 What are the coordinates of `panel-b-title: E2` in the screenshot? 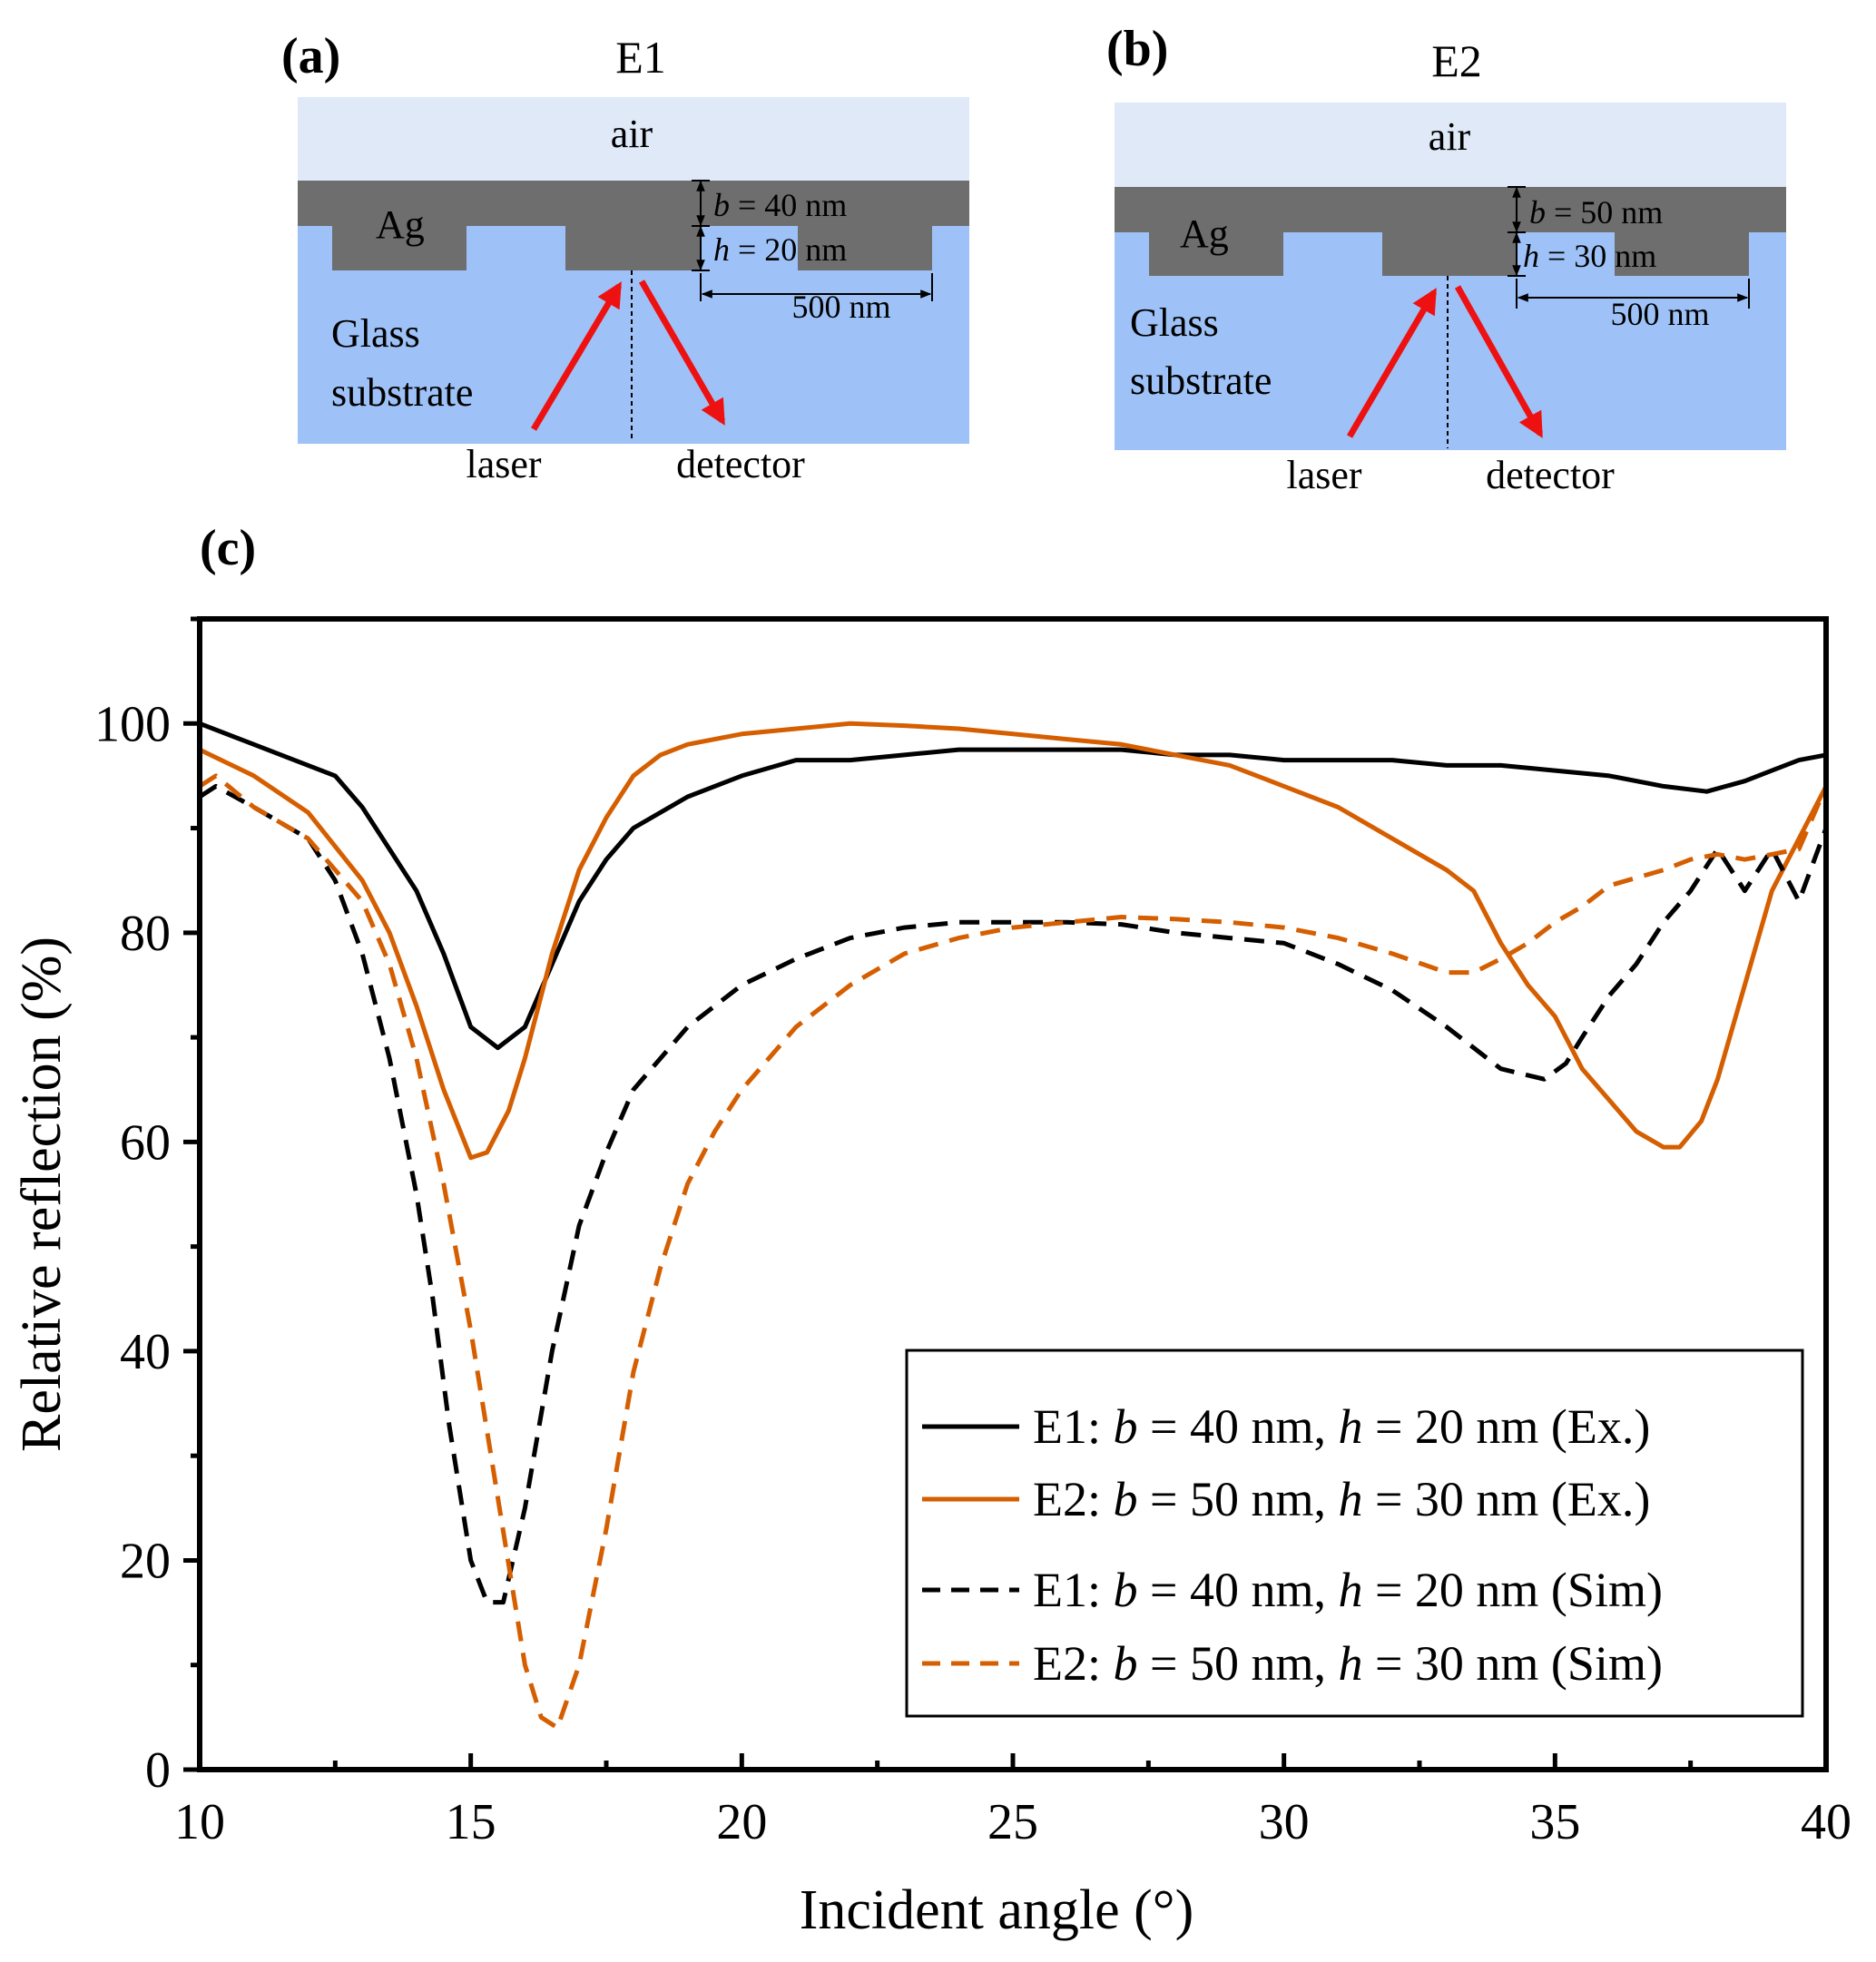 It's located at (1456, 61).